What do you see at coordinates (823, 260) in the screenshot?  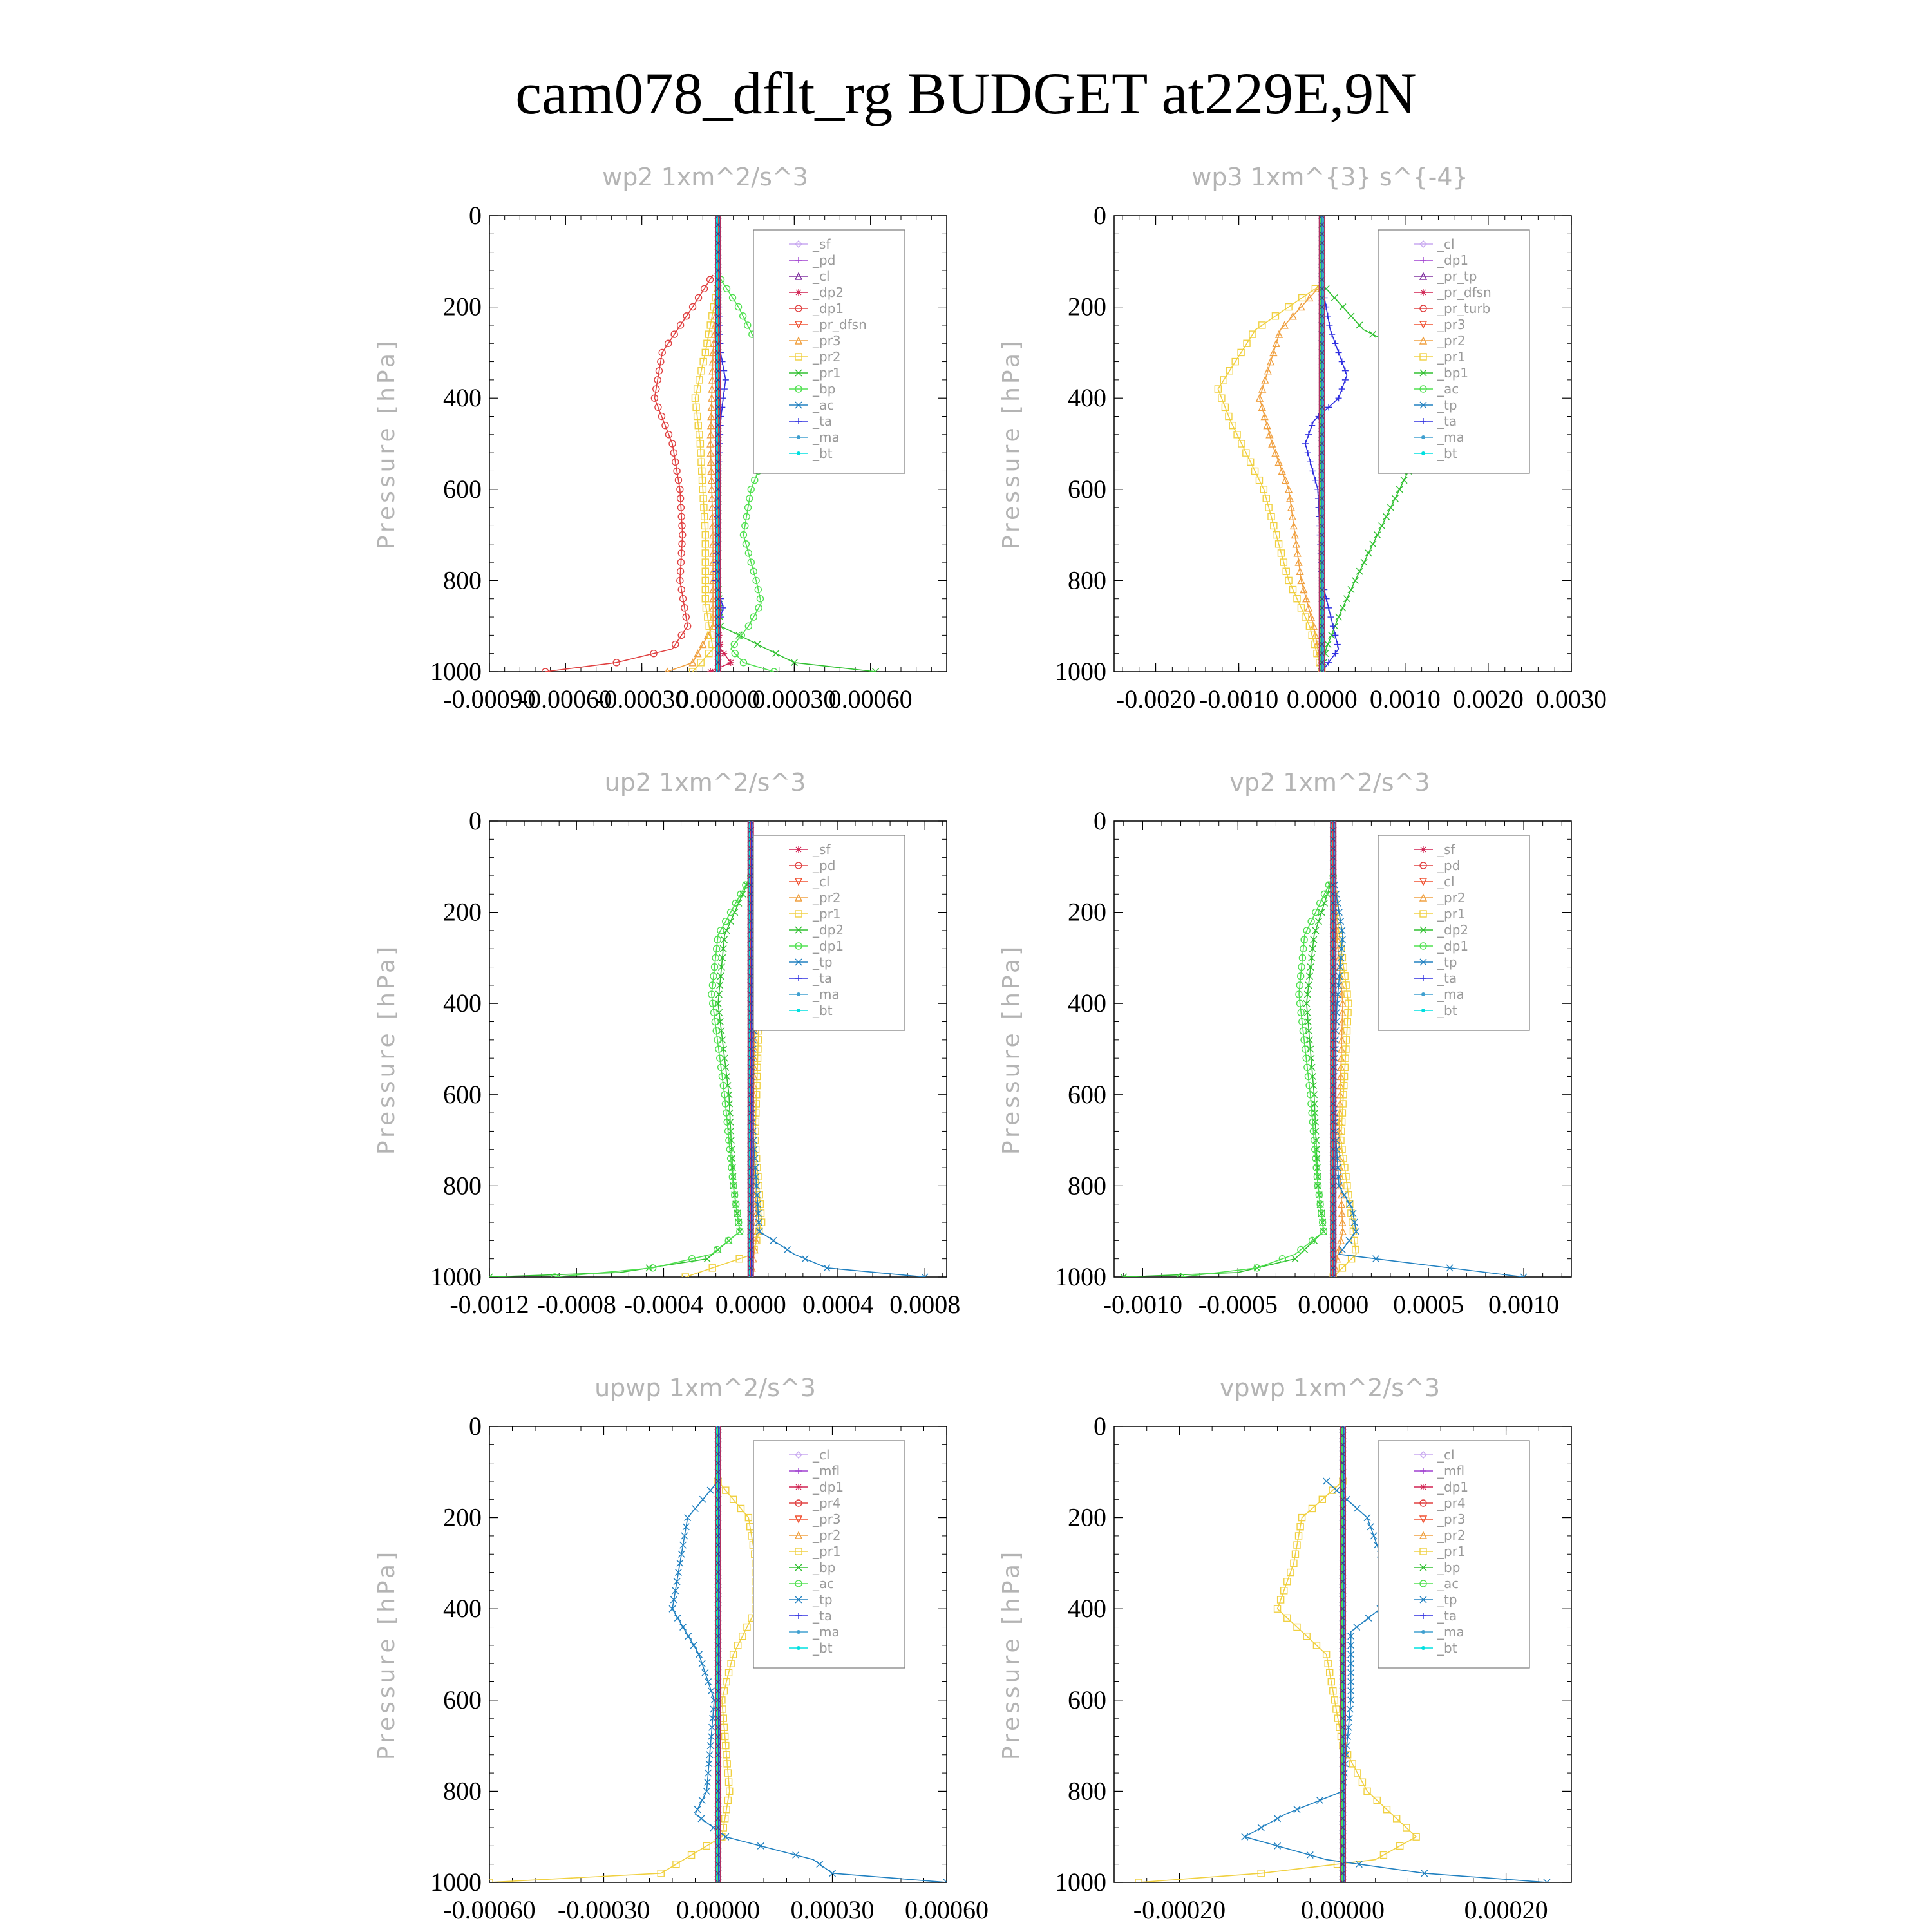 I see `legend-label: _pd` at bounding box center [823, 260].